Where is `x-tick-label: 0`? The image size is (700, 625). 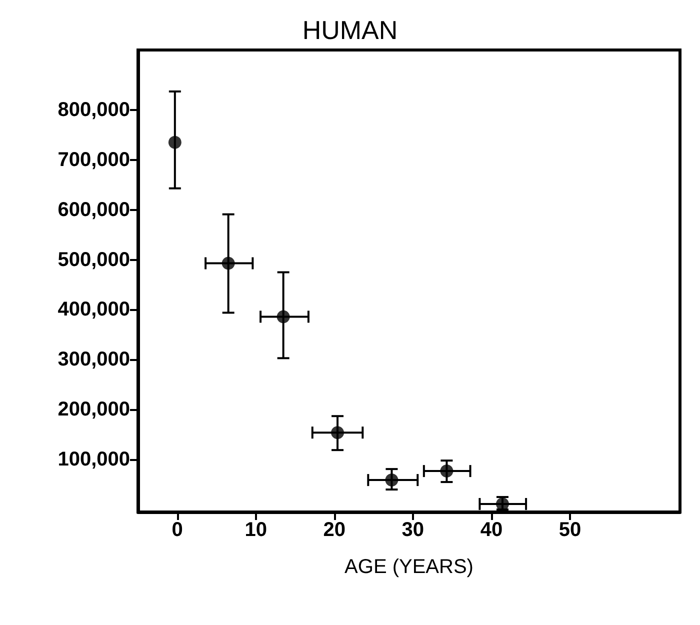
x-tick-label: 0 is located at coordinates (177, 530).